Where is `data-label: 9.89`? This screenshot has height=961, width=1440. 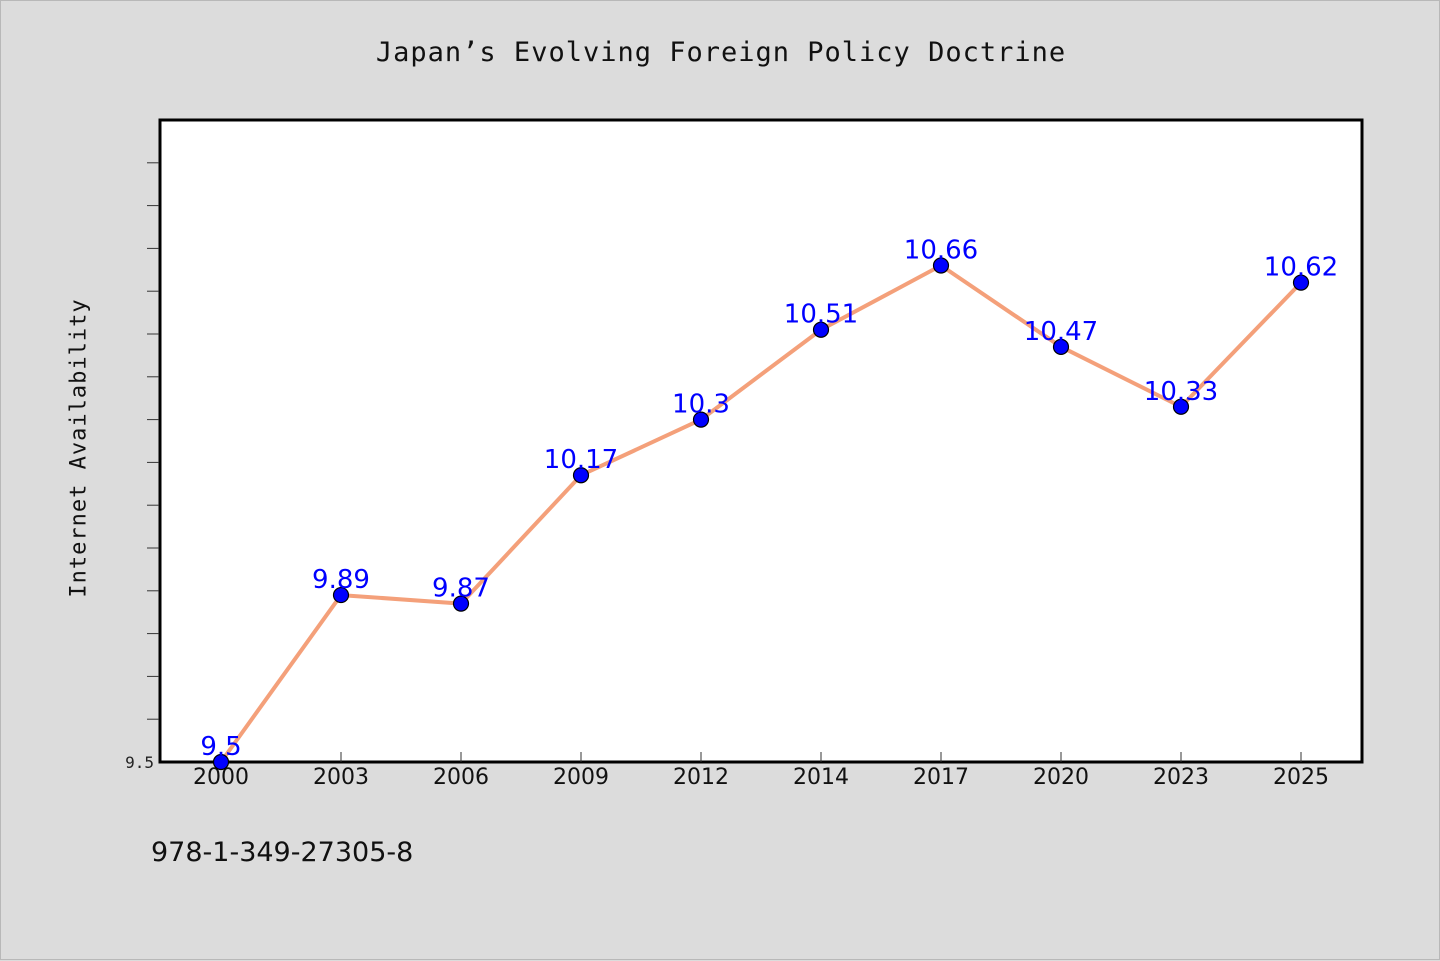
data-label: 9.89 is located at coordinates (341, 580).